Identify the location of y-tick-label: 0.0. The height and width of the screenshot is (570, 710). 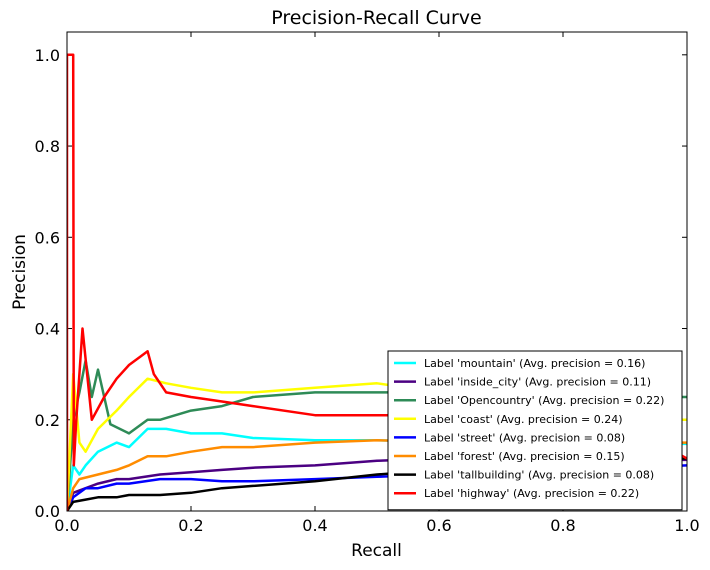
(47, 511).